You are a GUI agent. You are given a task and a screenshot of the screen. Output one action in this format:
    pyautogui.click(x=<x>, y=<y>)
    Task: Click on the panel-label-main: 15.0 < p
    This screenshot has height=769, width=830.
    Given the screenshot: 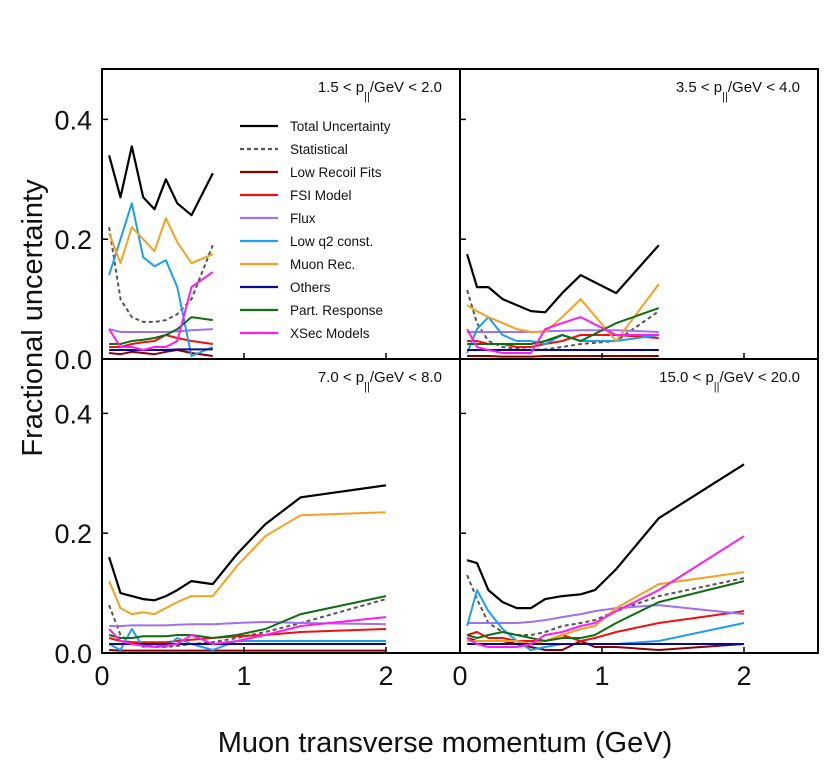 What is the action you would take?
    pyautogui.click(x=686, y=377)
    